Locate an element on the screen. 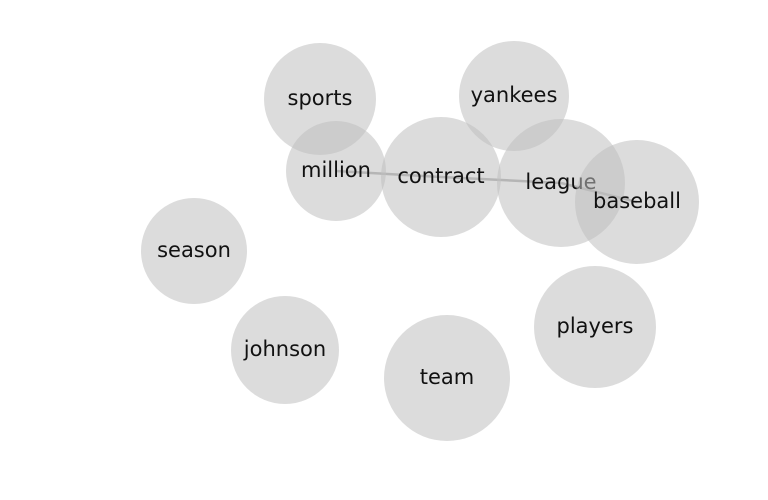 This screenshot has height=500, width=768. bubble-baseball is located at coordinates (637, 202).